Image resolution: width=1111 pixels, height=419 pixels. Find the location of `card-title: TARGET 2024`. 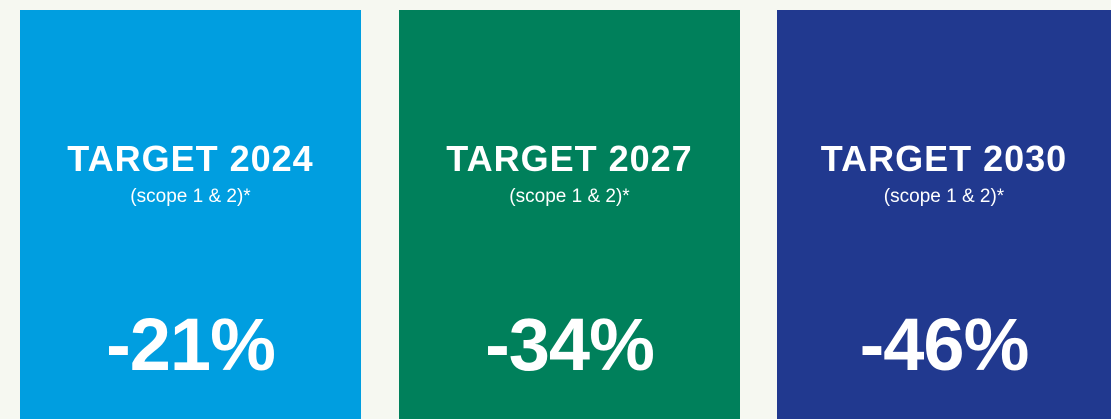

card-title: TARGET 2024 is located at coordinates (190, 158).